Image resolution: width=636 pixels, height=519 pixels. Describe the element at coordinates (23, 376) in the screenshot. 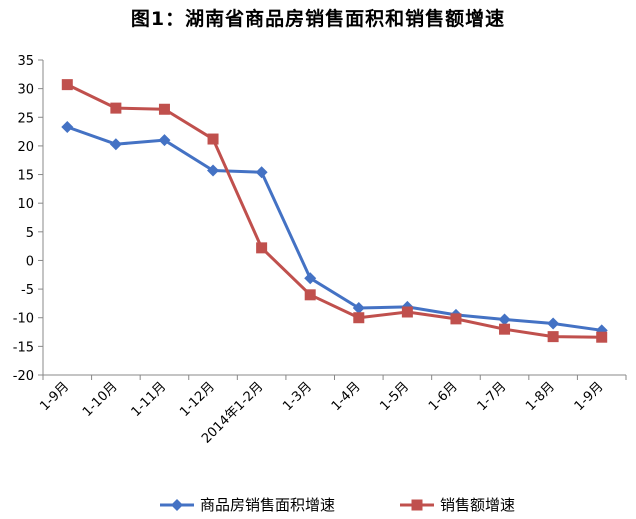

I see `y-tick-label: -20` at that location.